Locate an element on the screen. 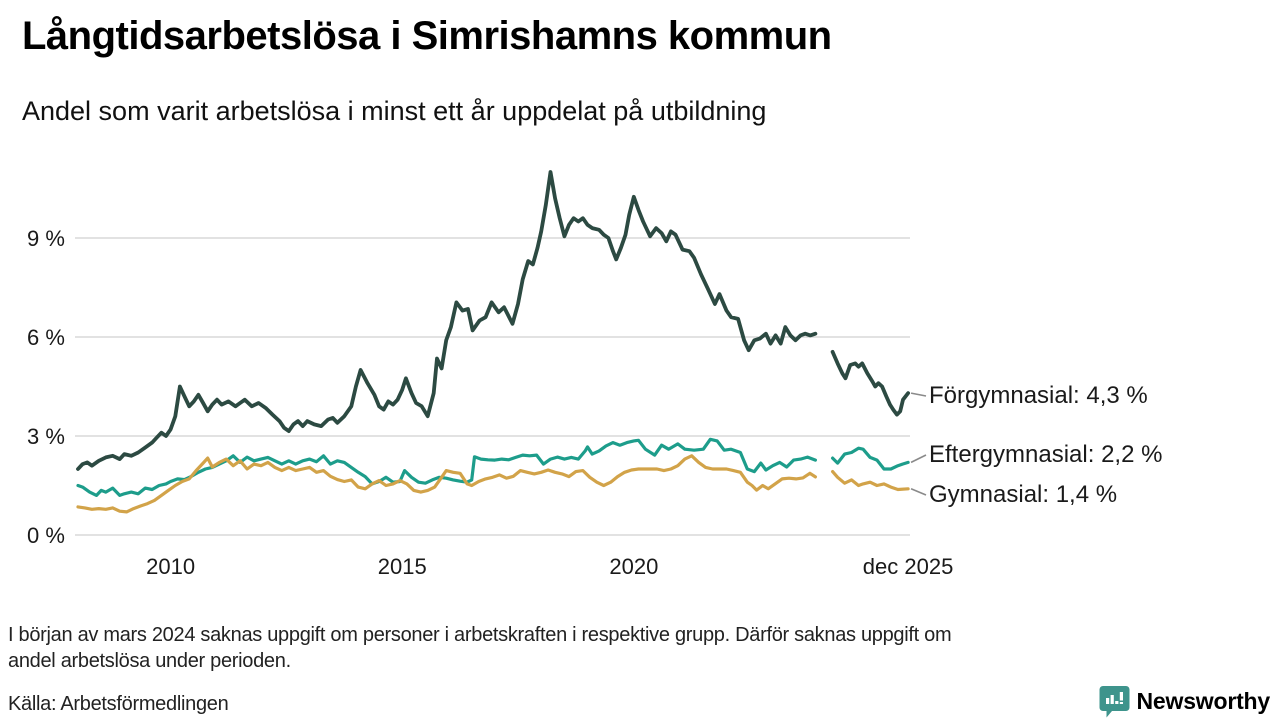 This screenshot has height=720, width=1280. x-tick-label: 2015 is located at coordinates (402, 566).